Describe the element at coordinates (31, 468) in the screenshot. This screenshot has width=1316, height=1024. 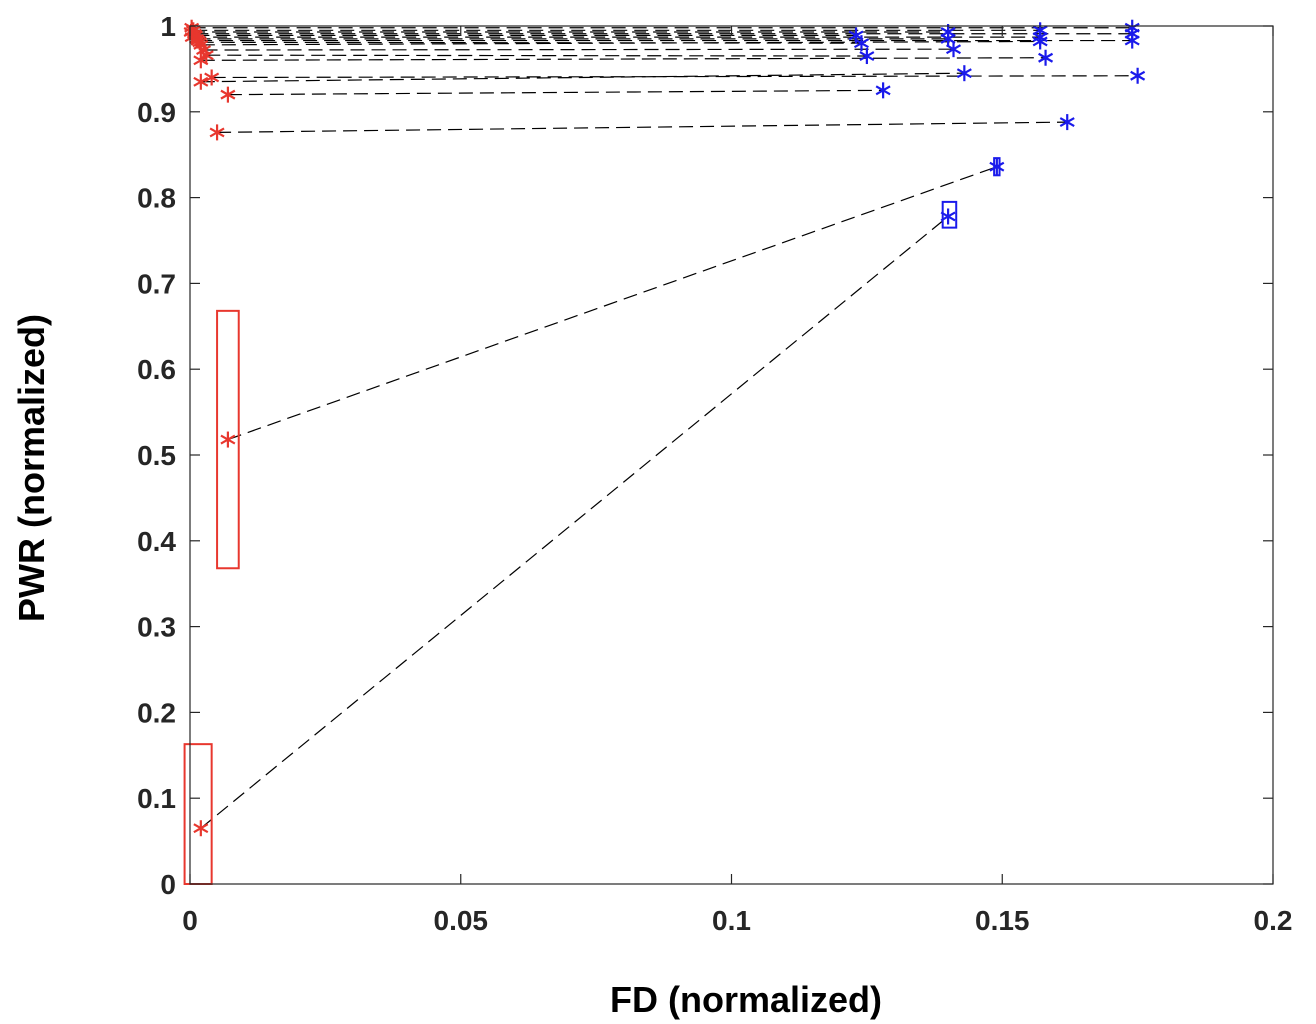
I see `y-axis-label: PWR (normalized)` at that location.